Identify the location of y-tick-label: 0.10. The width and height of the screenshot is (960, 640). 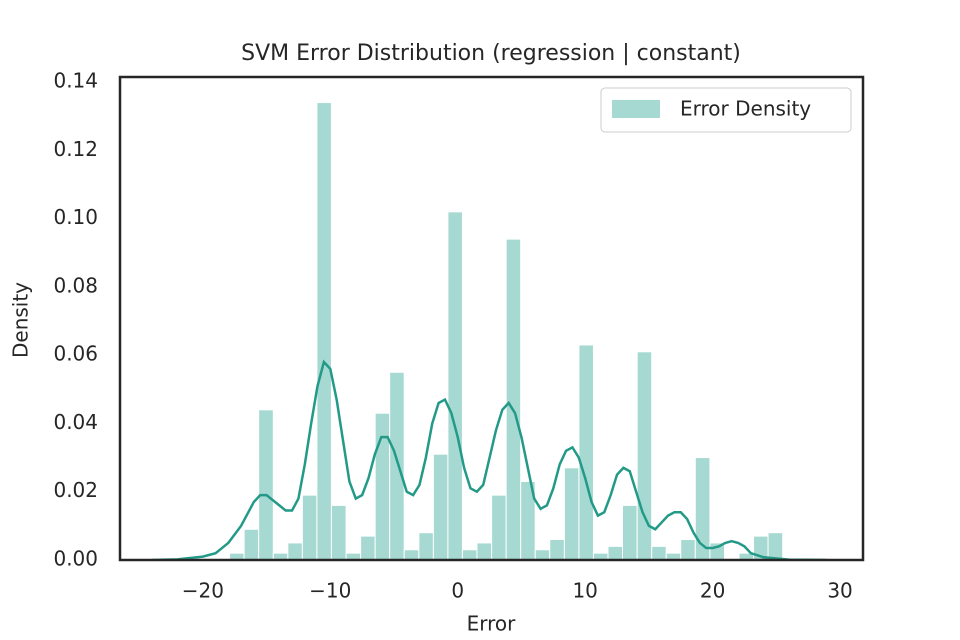
(75, 217).